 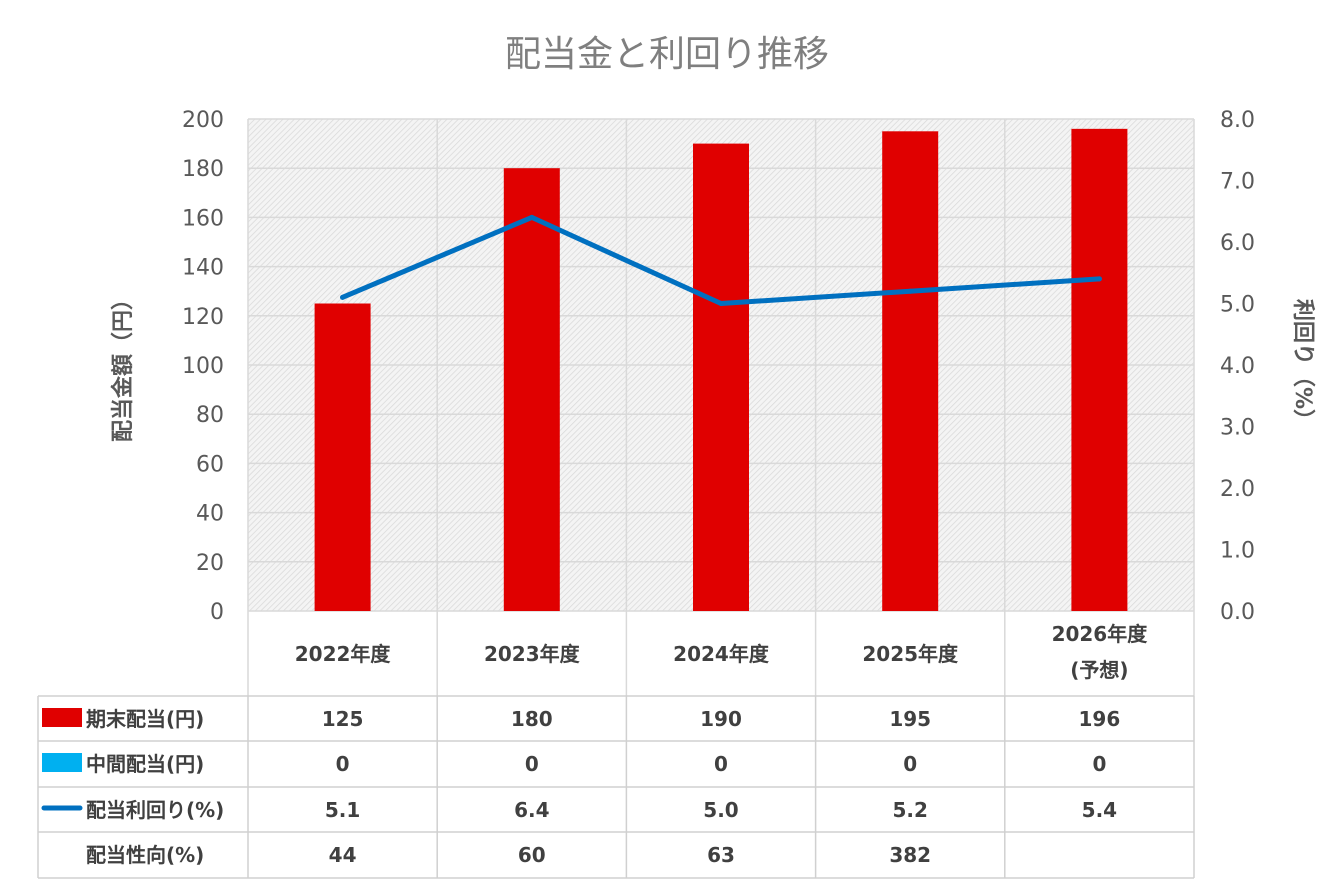 I want to click on y-tick-label: 140, so click(x=203, y=268).